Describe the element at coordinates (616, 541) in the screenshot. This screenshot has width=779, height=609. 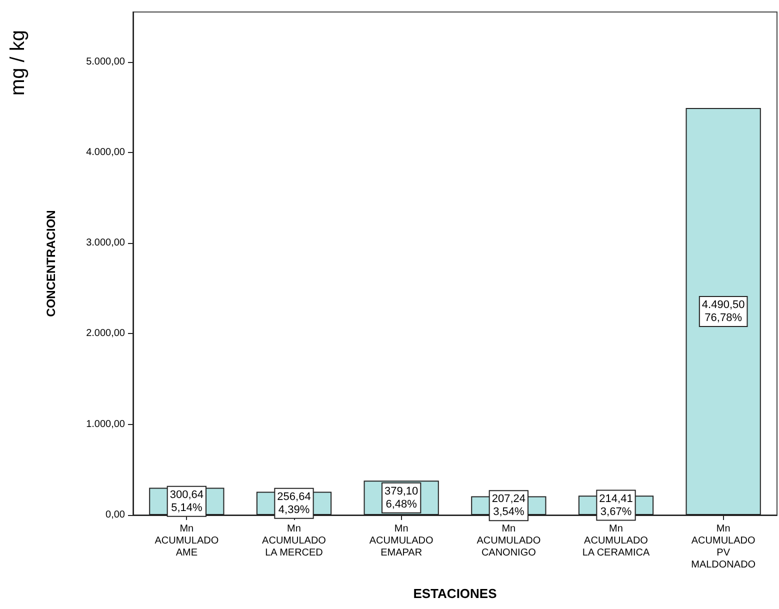
I see `x-tick-label: Mn ACUMULADO LA CERAMICA` at that location.